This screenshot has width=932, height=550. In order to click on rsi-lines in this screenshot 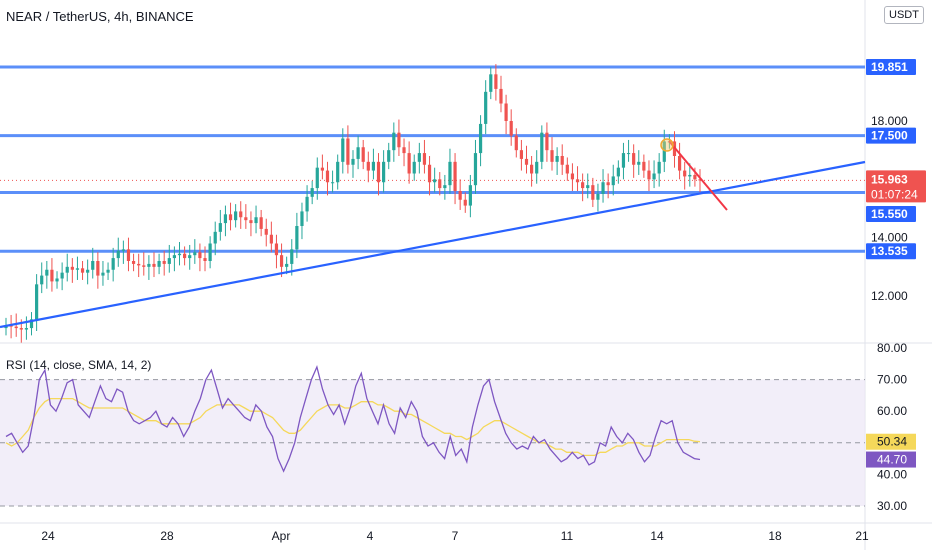, I will do `click(353, 419)`.